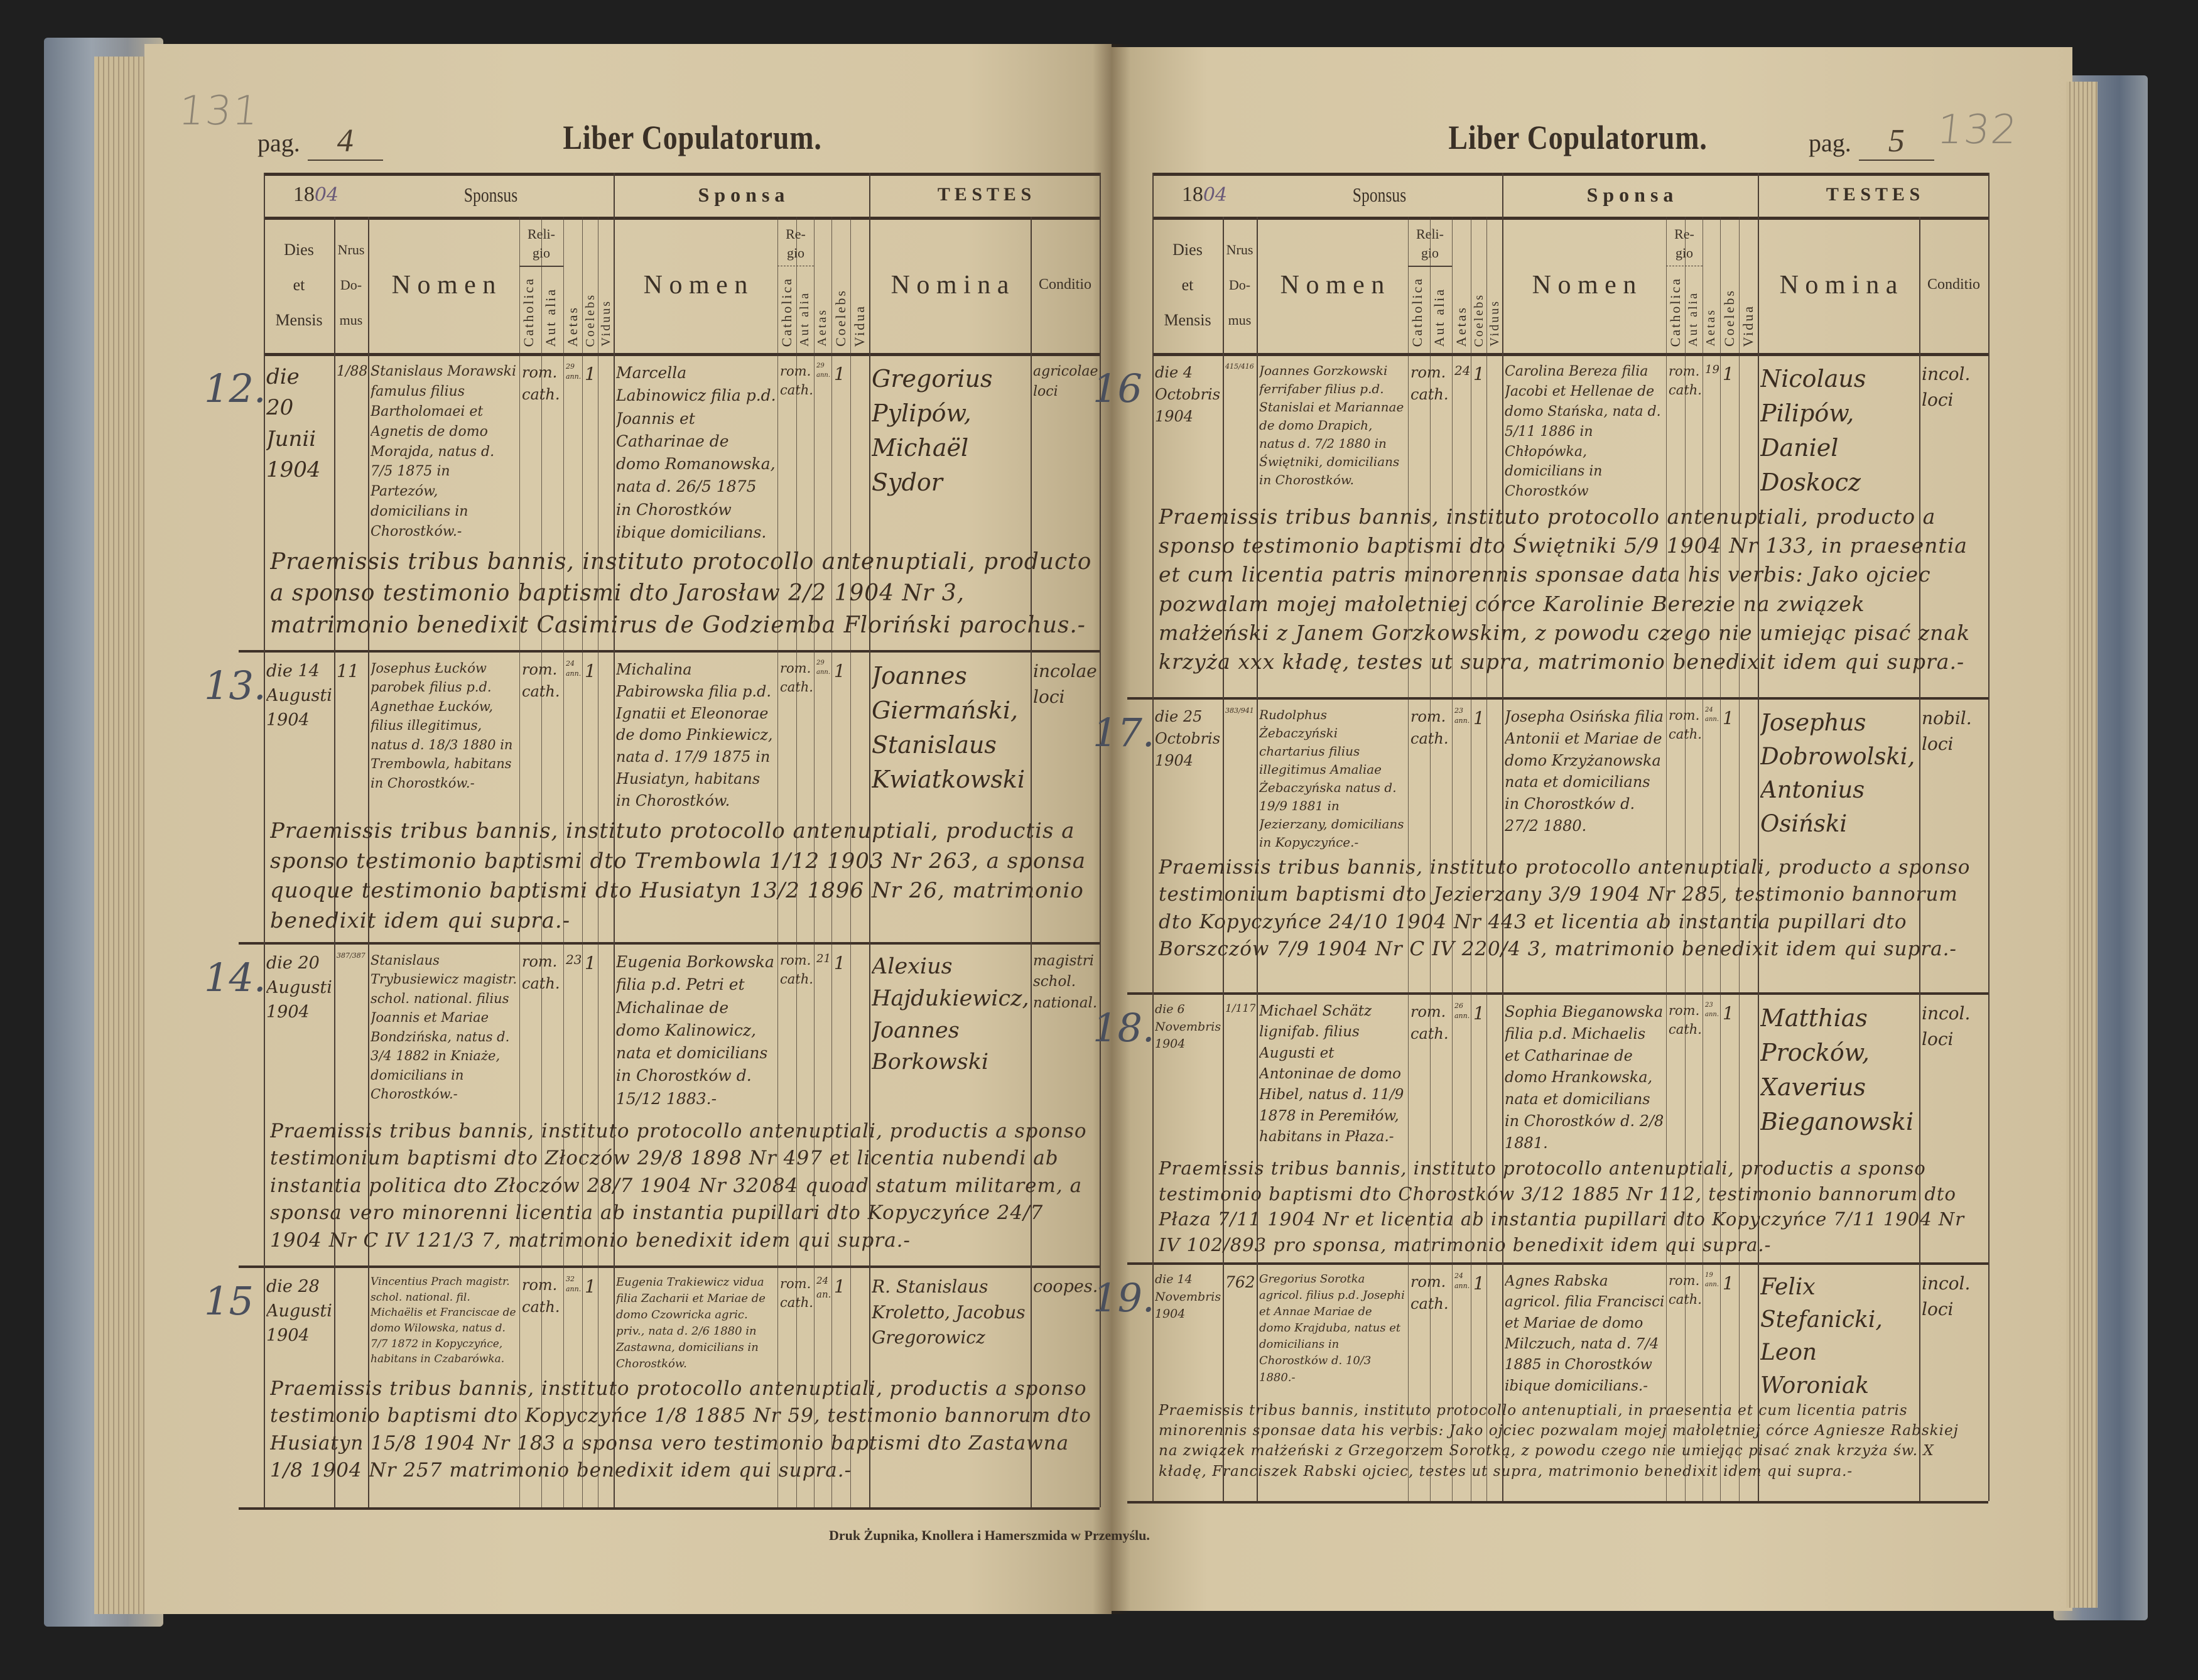  What do you see at coordinates (823, 1287) in the screenshot?
I see `sponsa-age: 24 an.` at bounding box center [823, 1287].